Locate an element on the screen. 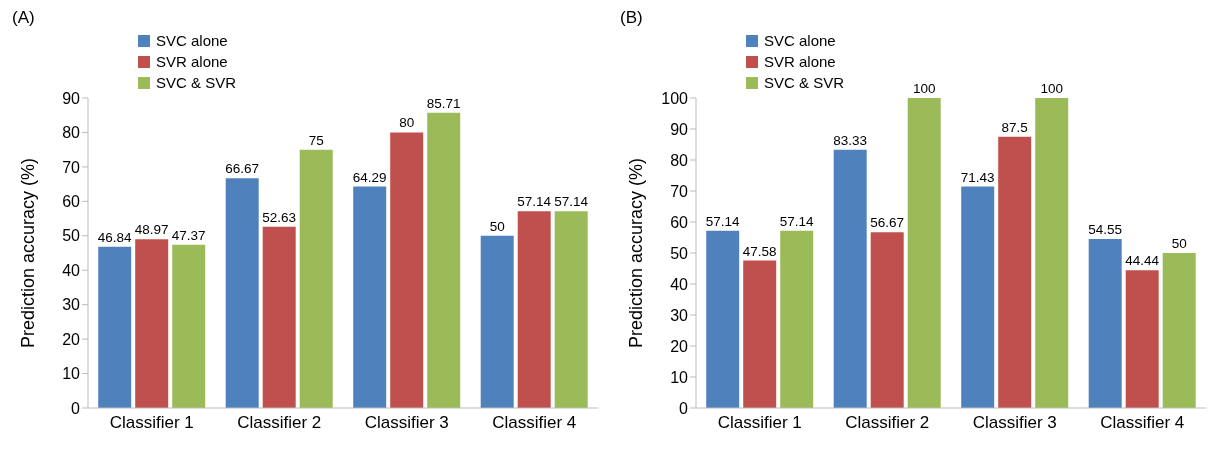 The image size is (1227, 457). data-label: 66.67 is located at coordinates (242, 169).